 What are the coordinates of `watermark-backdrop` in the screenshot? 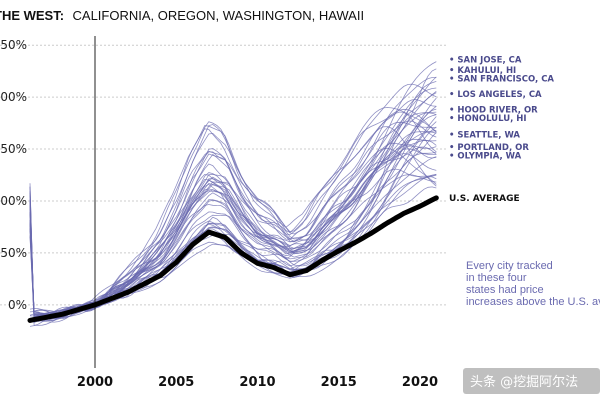 It's located at (531, 381).